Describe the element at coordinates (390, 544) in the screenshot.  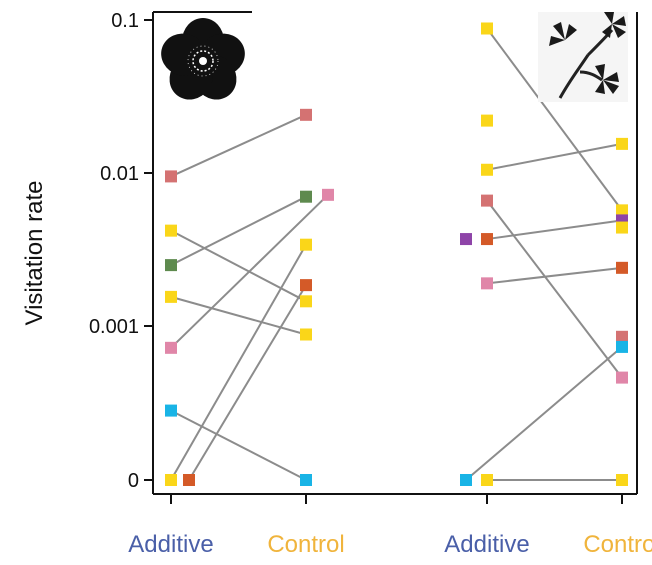
I see `x-category-labels: Additive Control Additive Control` at that location.